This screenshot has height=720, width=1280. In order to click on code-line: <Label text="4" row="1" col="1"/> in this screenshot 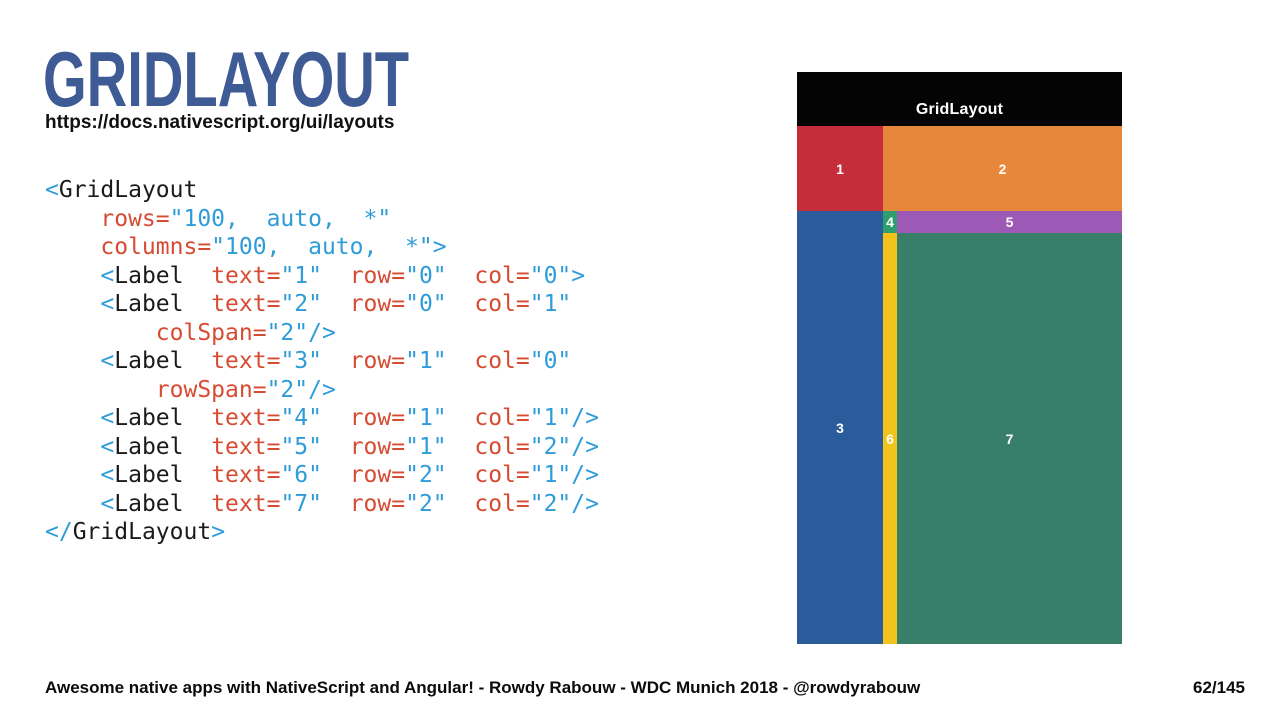, I will do `click(322, 418)`.